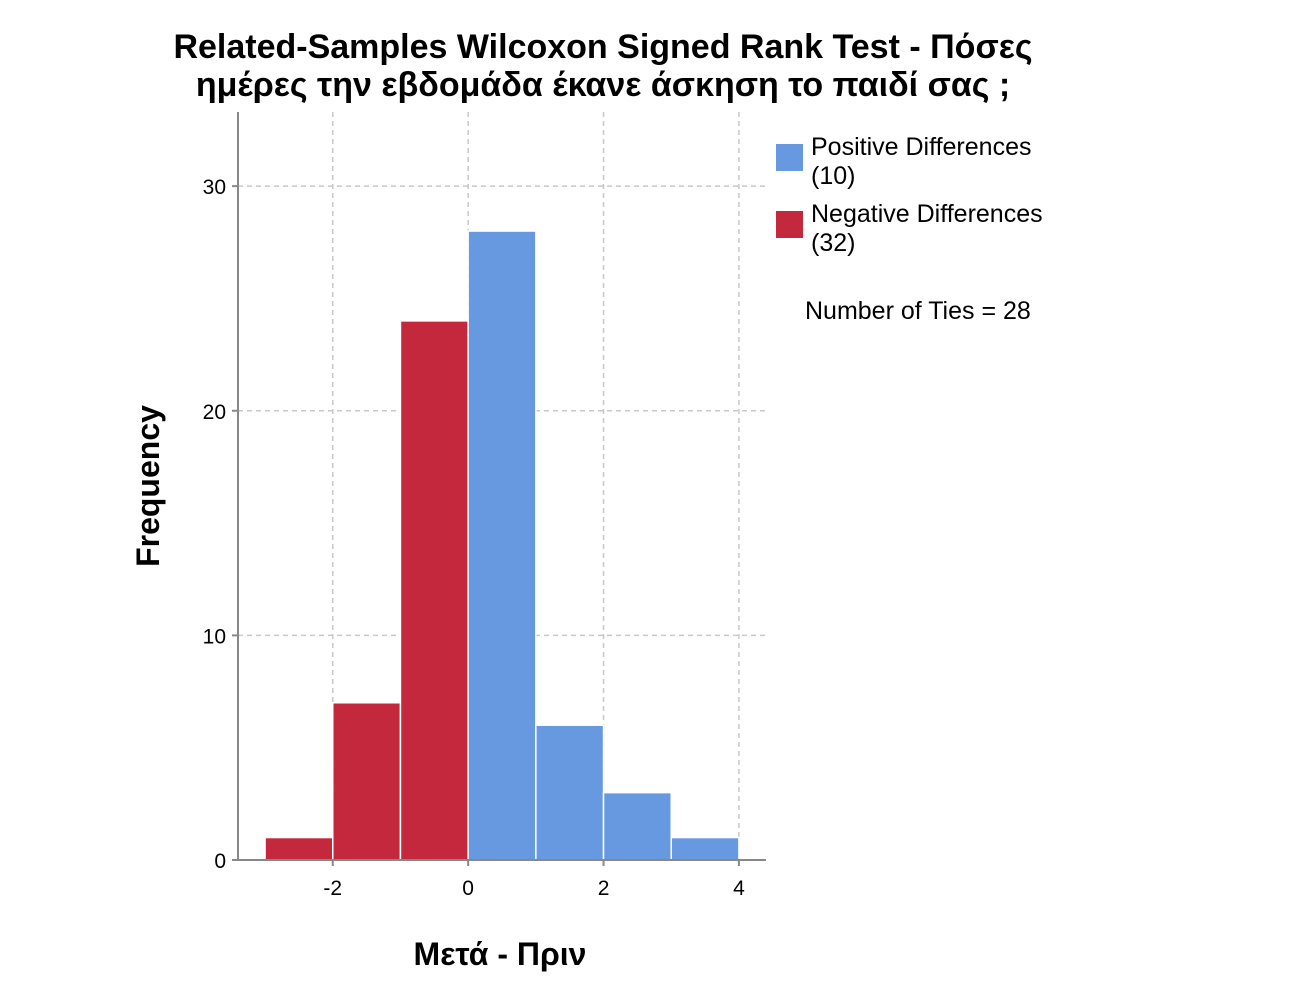 This screenshot has height=982, width=1292. What do you see at coordinates (921, 147) in the screenshot?
I see `legend-label-positive: Positive Differences` at bounding box center [921, 147].